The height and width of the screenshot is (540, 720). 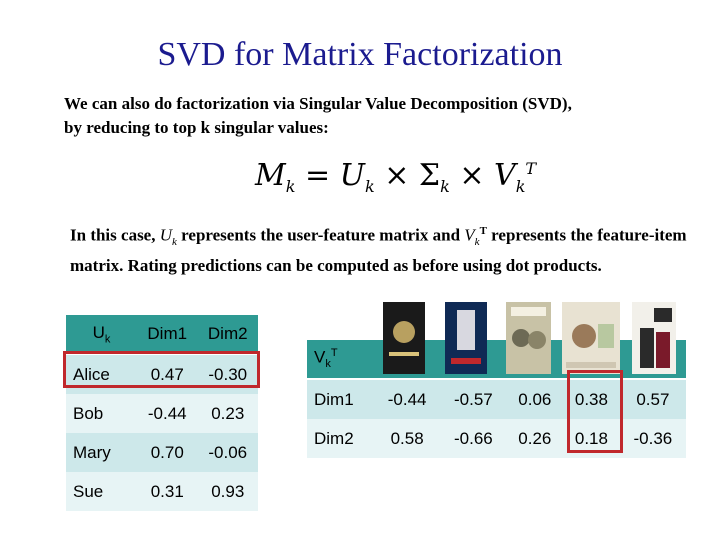 I want to click on table-corner-vkt: VkT, so click(x=340, y=359).